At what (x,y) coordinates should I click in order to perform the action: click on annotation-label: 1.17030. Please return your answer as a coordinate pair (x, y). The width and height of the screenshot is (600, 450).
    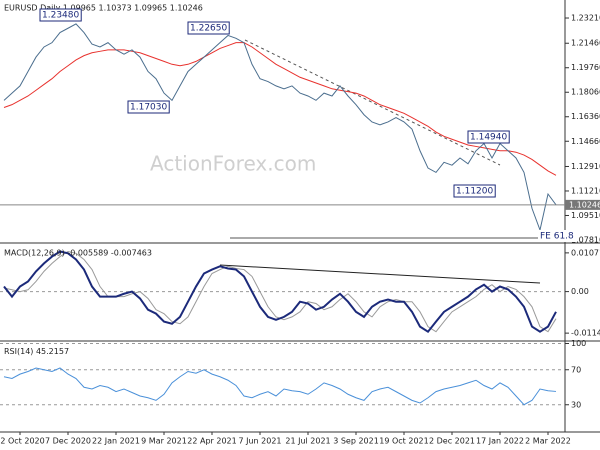
    Looking at the image, I should click on (148, 108).